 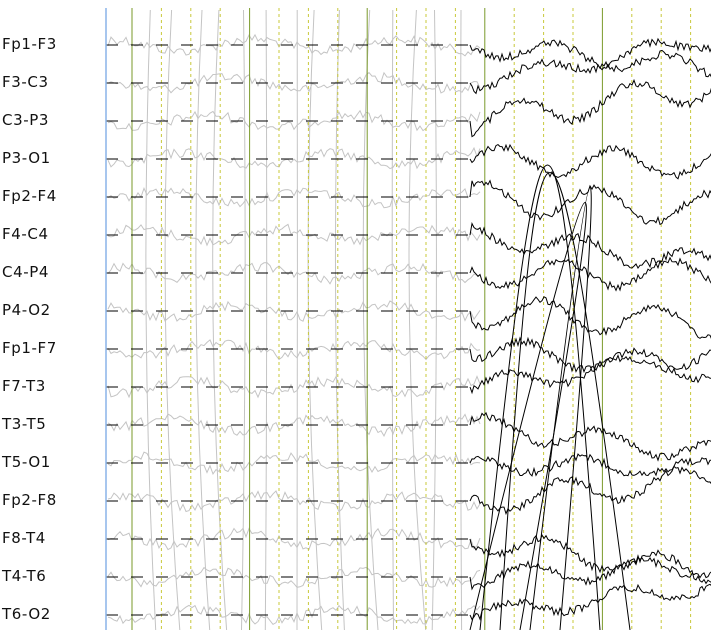 What do you see at coordinates (25, 234) in the screenshot?
I see `channel-label: F4-C4` at bounding box center [25, 234].